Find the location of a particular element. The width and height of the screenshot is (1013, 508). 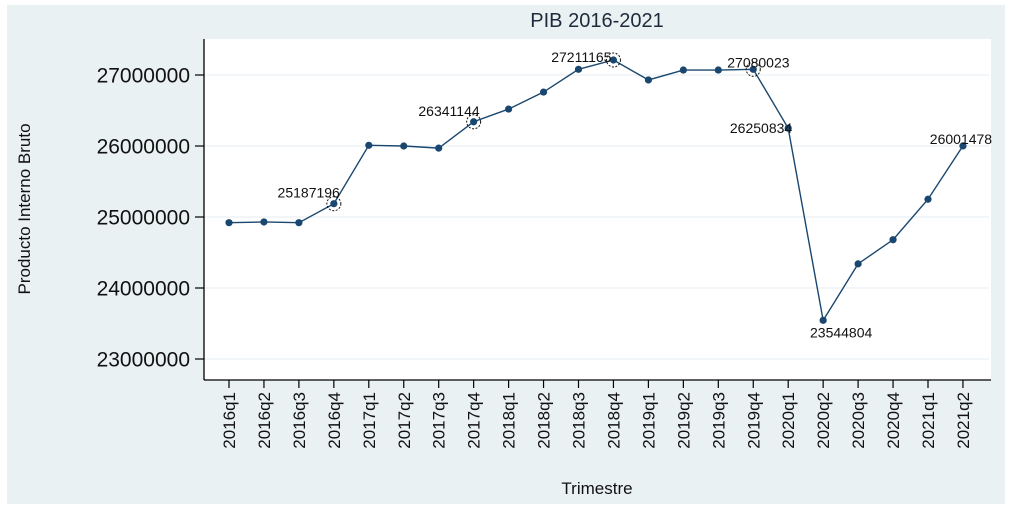

x-tick-label: 2020q2 is located at coordinates (823, 420).